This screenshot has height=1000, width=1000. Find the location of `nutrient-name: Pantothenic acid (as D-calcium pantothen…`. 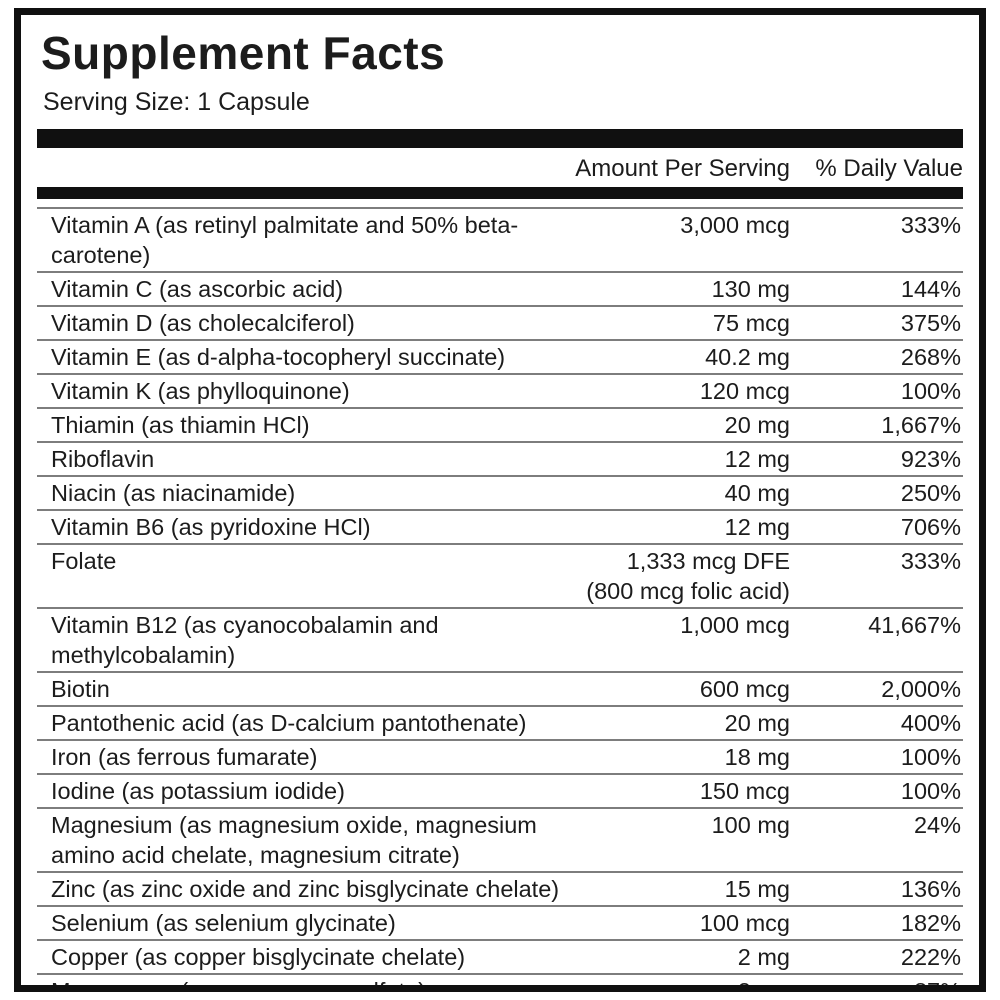

nutrient-name: Pantothenic acid (as D-calcium pantothen… is located at coordinates (289, 723).